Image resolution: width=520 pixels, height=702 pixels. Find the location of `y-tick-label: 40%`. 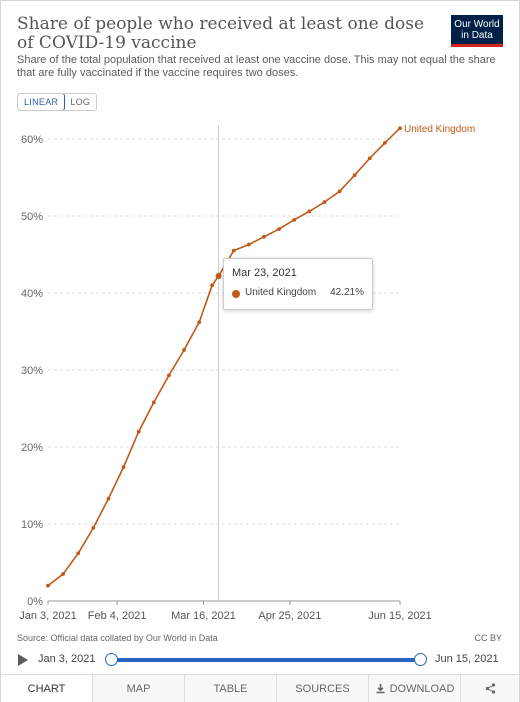

y-tick-label: 40% is located at coordinates (32, 294).